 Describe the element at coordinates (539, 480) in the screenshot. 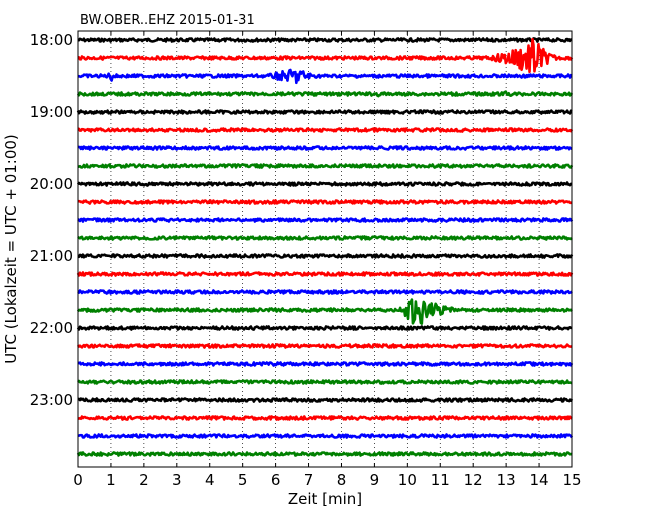

I see `x-tick-label: 14` at that location.